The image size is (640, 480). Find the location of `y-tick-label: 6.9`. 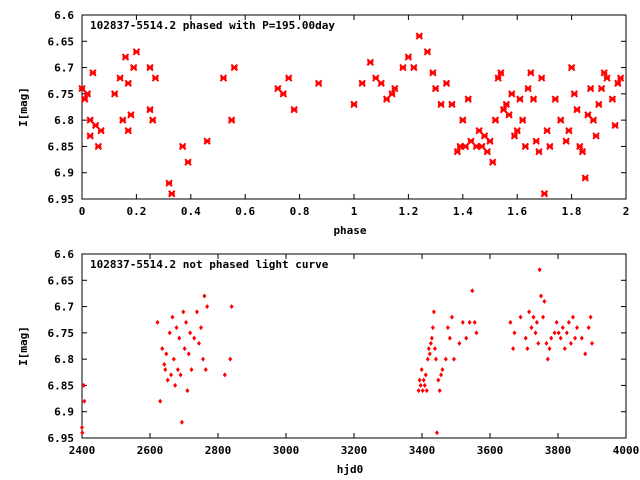

y-tick-label: 6.9 is located at coordinates (64, 412).